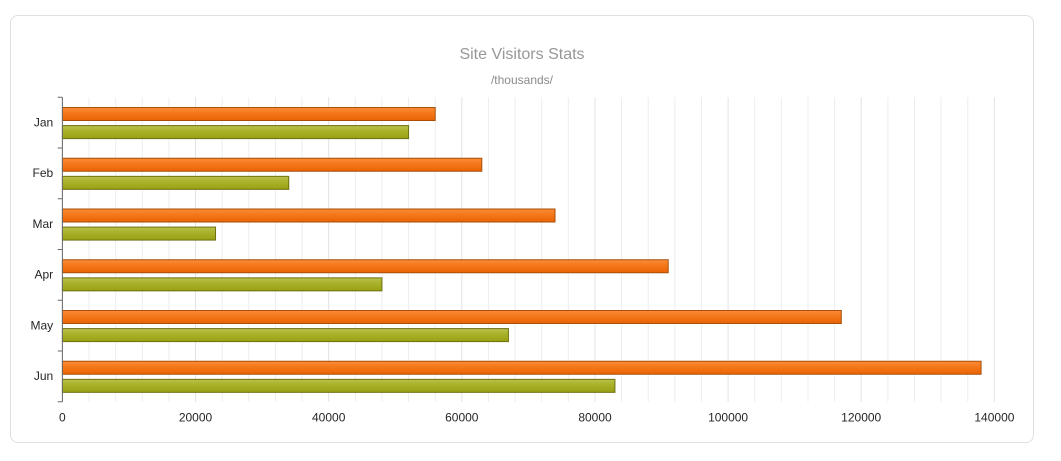  I want to click on svg-text: Mar, so click(43, 224).